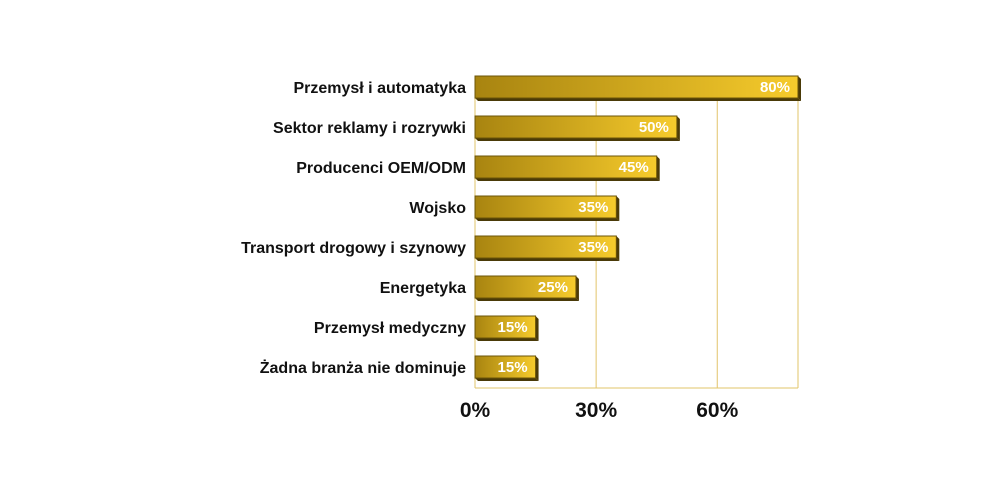 The image size is (1000, 500). I want to click on bar-group: 50%, so click(577, 128).